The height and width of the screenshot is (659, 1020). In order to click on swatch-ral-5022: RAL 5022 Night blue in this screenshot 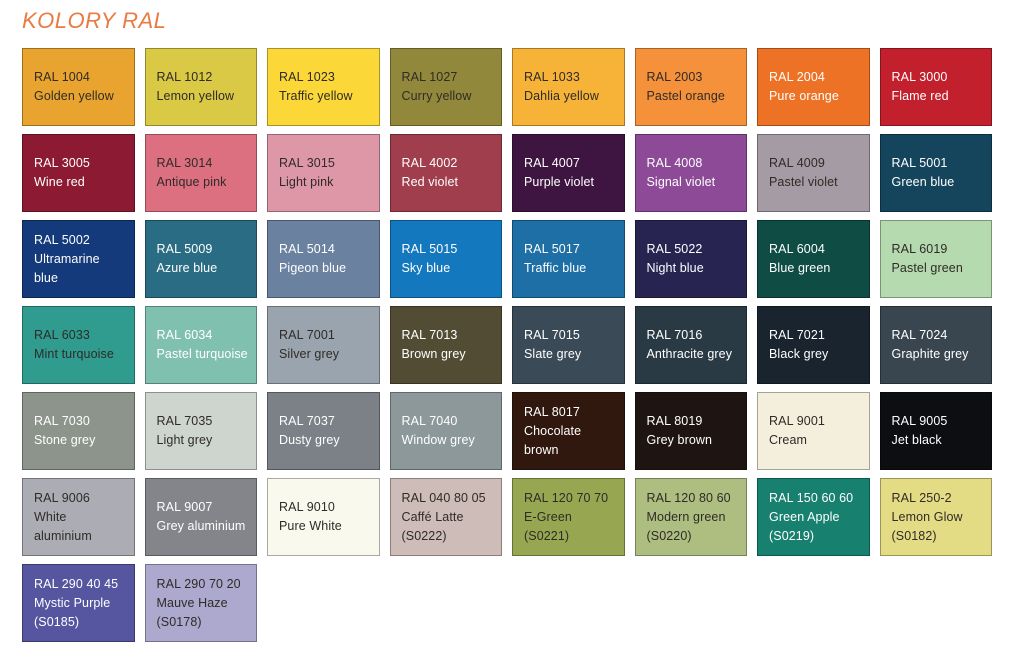, I will do `click(690, 259)`.